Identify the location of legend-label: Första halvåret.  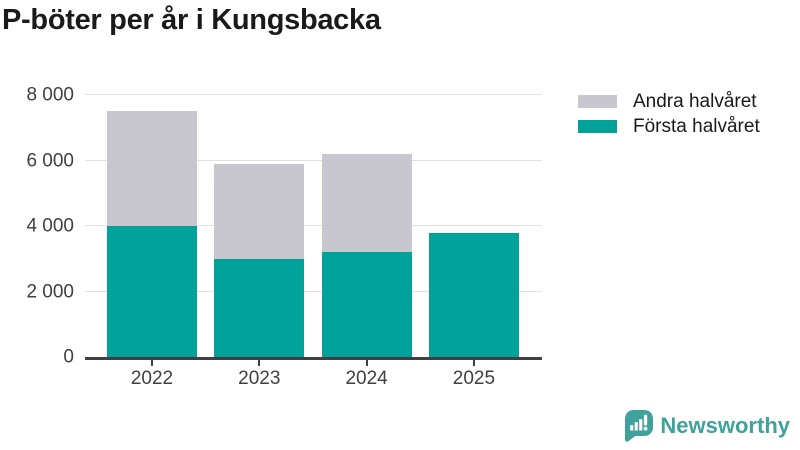
(696, 126).